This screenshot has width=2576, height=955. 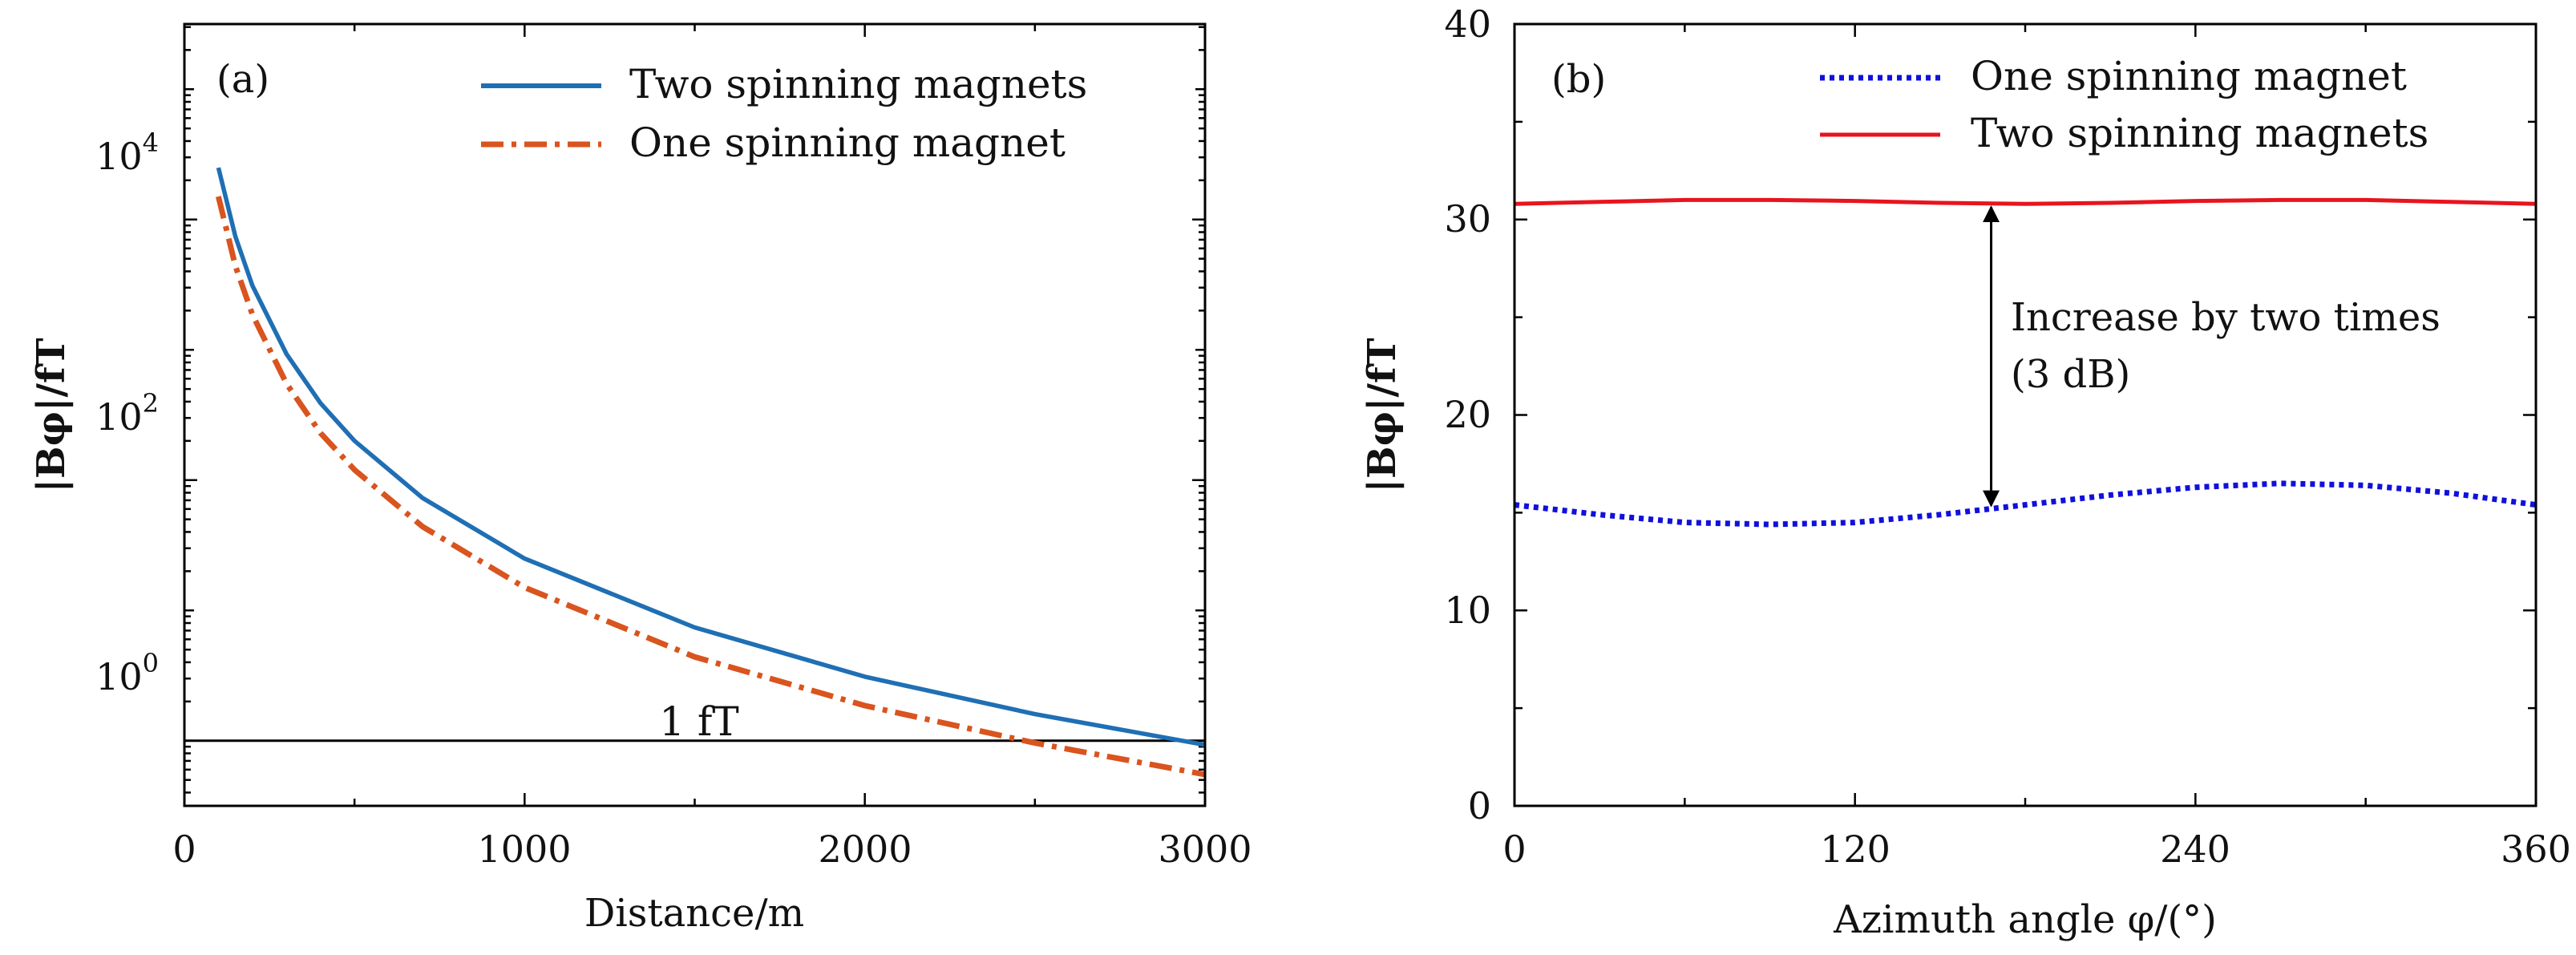 What do you see at coordinates (127, 673) in the screenshot?
I see `chart-a-ytick-label: 10⁰` at bounding box center [127, 673].